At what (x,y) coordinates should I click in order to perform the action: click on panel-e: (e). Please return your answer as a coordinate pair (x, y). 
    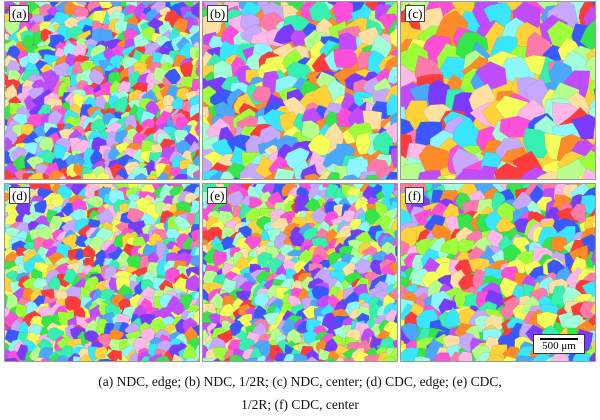
    Looking at the image, I should click on (300, 272).